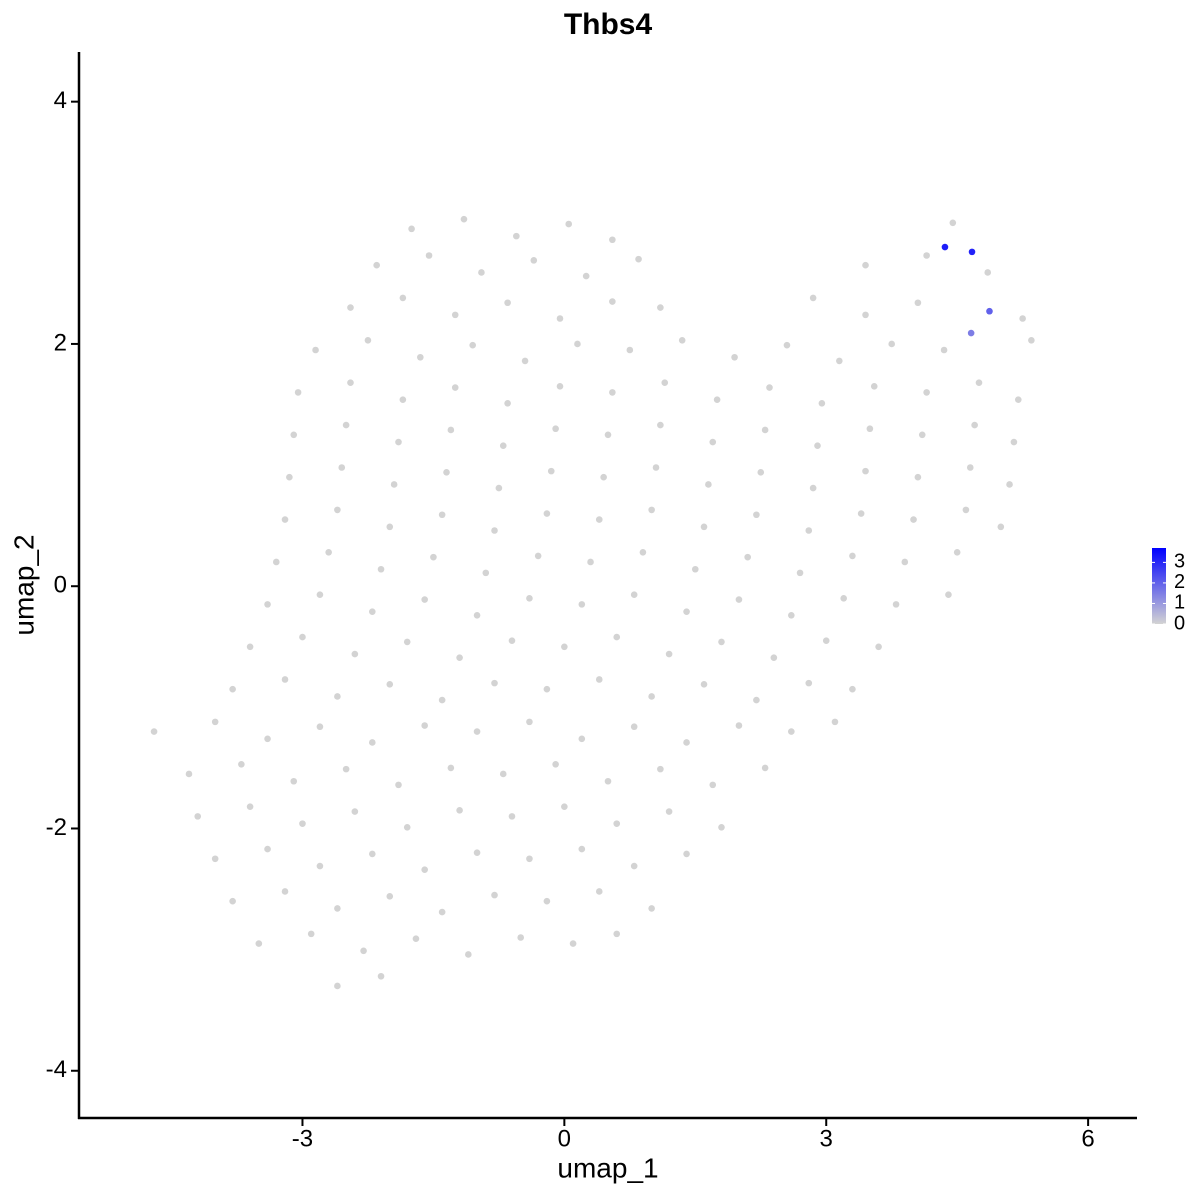  Describe the element at coordinates (56, 827) in the screenshot. I see `y-tick-label: -2` at that location.